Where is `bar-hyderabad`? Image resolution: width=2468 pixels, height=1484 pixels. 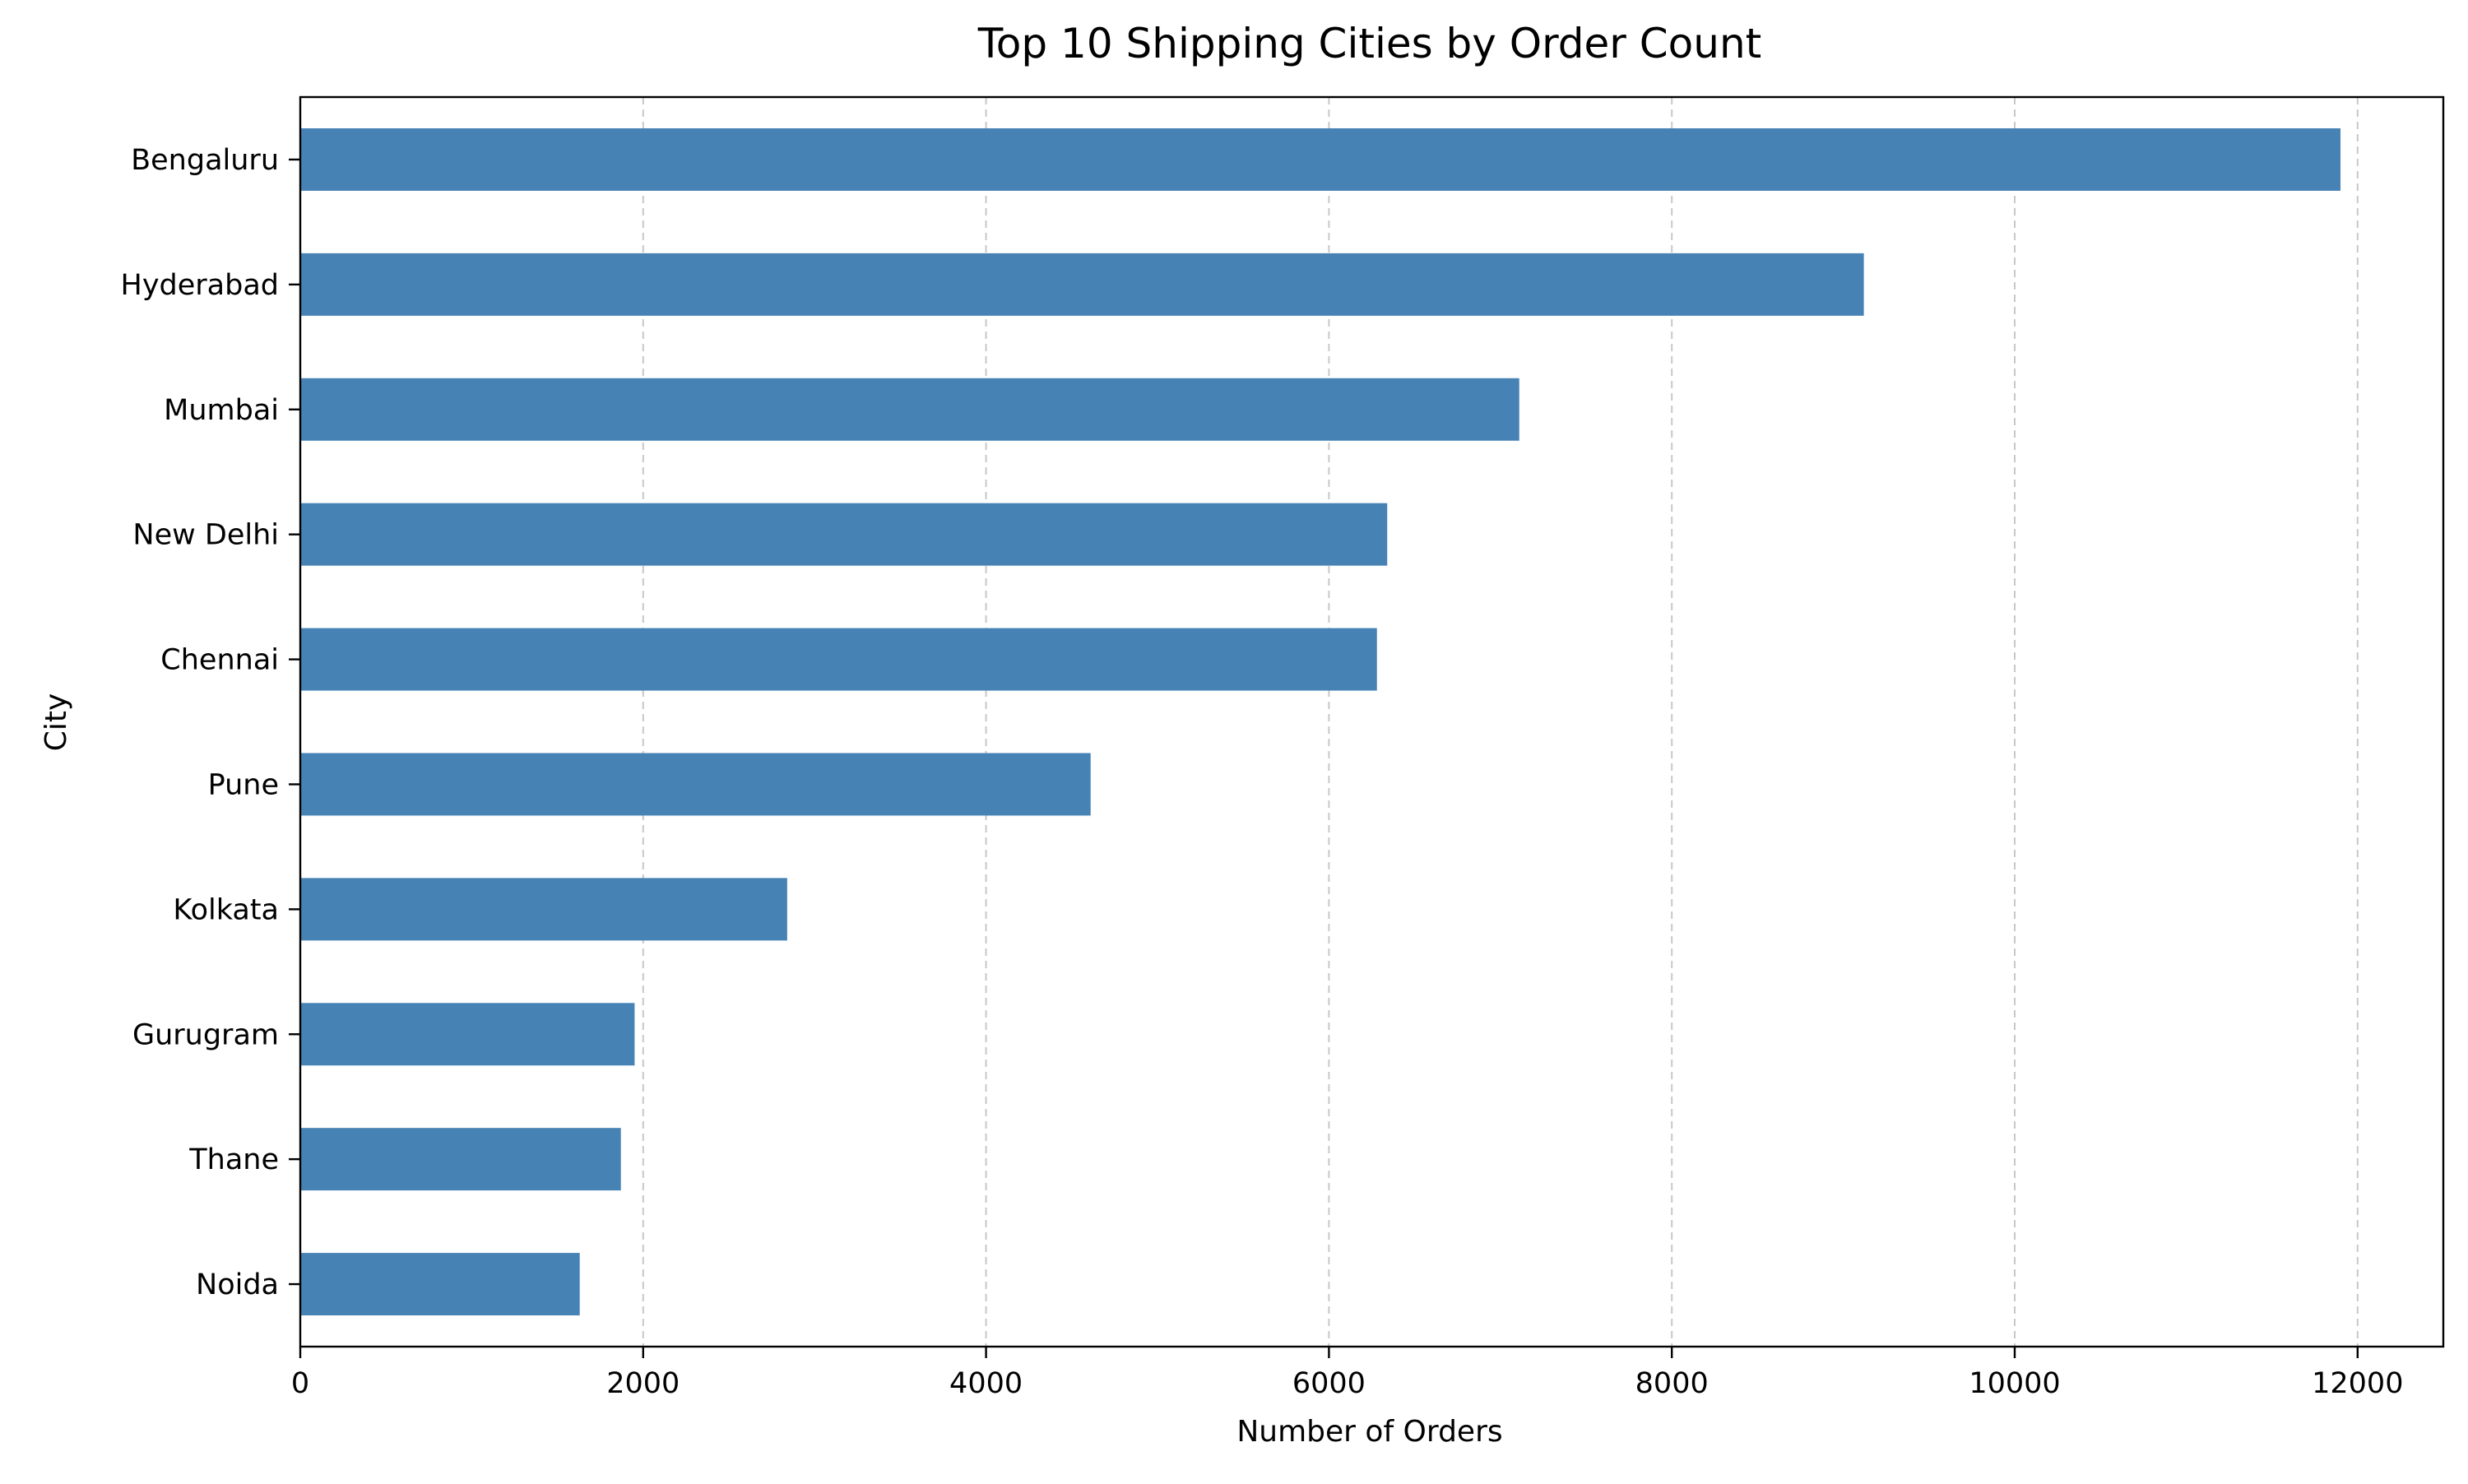 bar-hyderabad is located at coordinates (1082, 284).